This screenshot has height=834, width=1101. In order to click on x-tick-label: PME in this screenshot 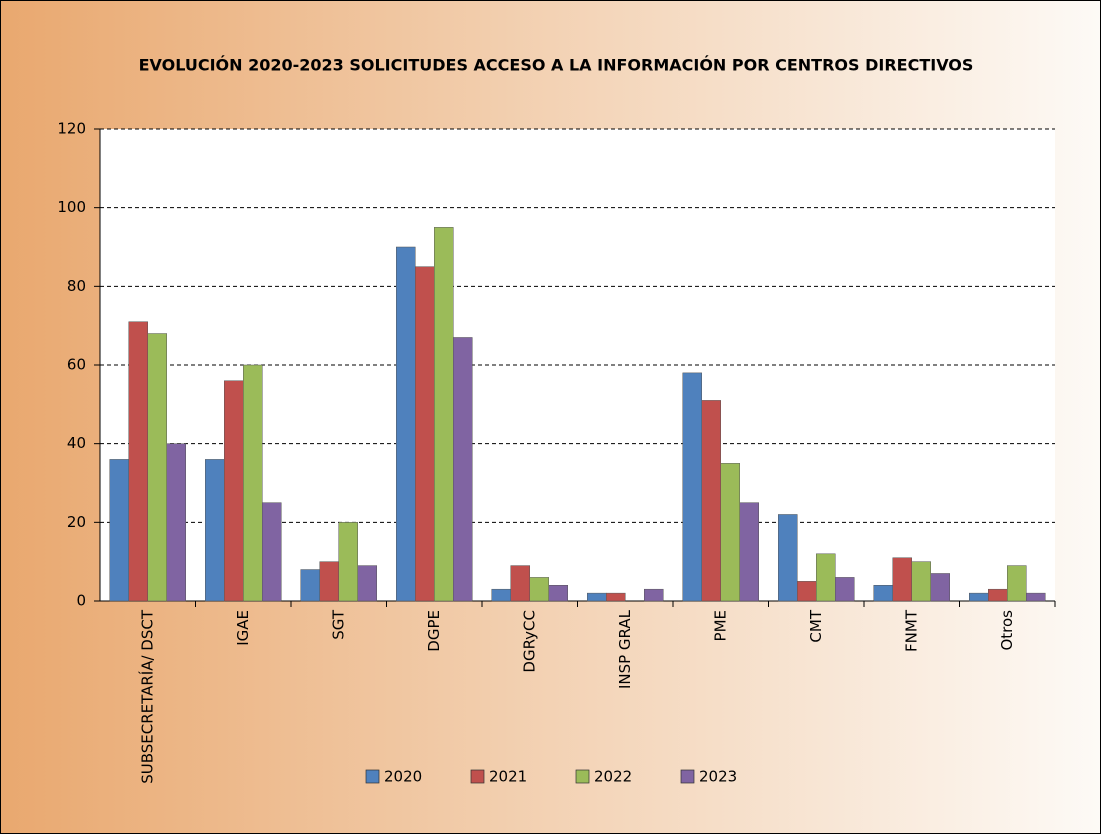, I will do `click(720, 625)`.